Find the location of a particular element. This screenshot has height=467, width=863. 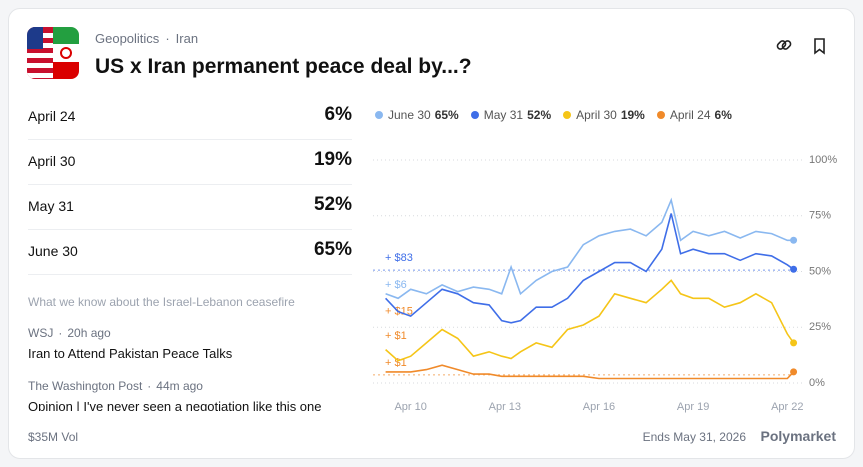

link-icon is located at coordinates (784, 45).